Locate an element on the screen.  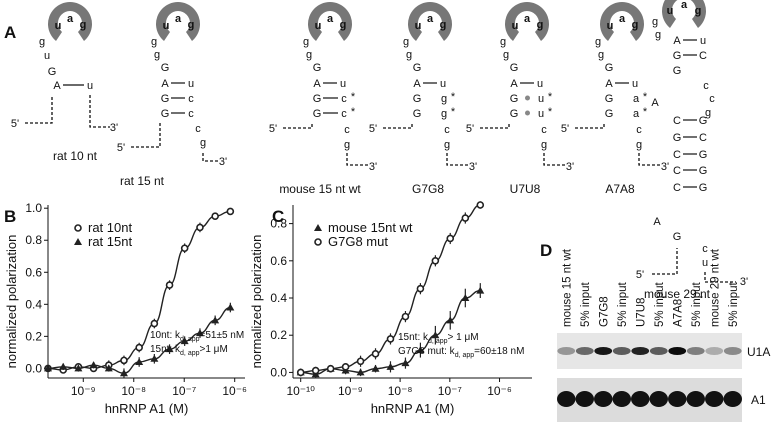
nucleotide: 5' is located at coordinates (470, 129).